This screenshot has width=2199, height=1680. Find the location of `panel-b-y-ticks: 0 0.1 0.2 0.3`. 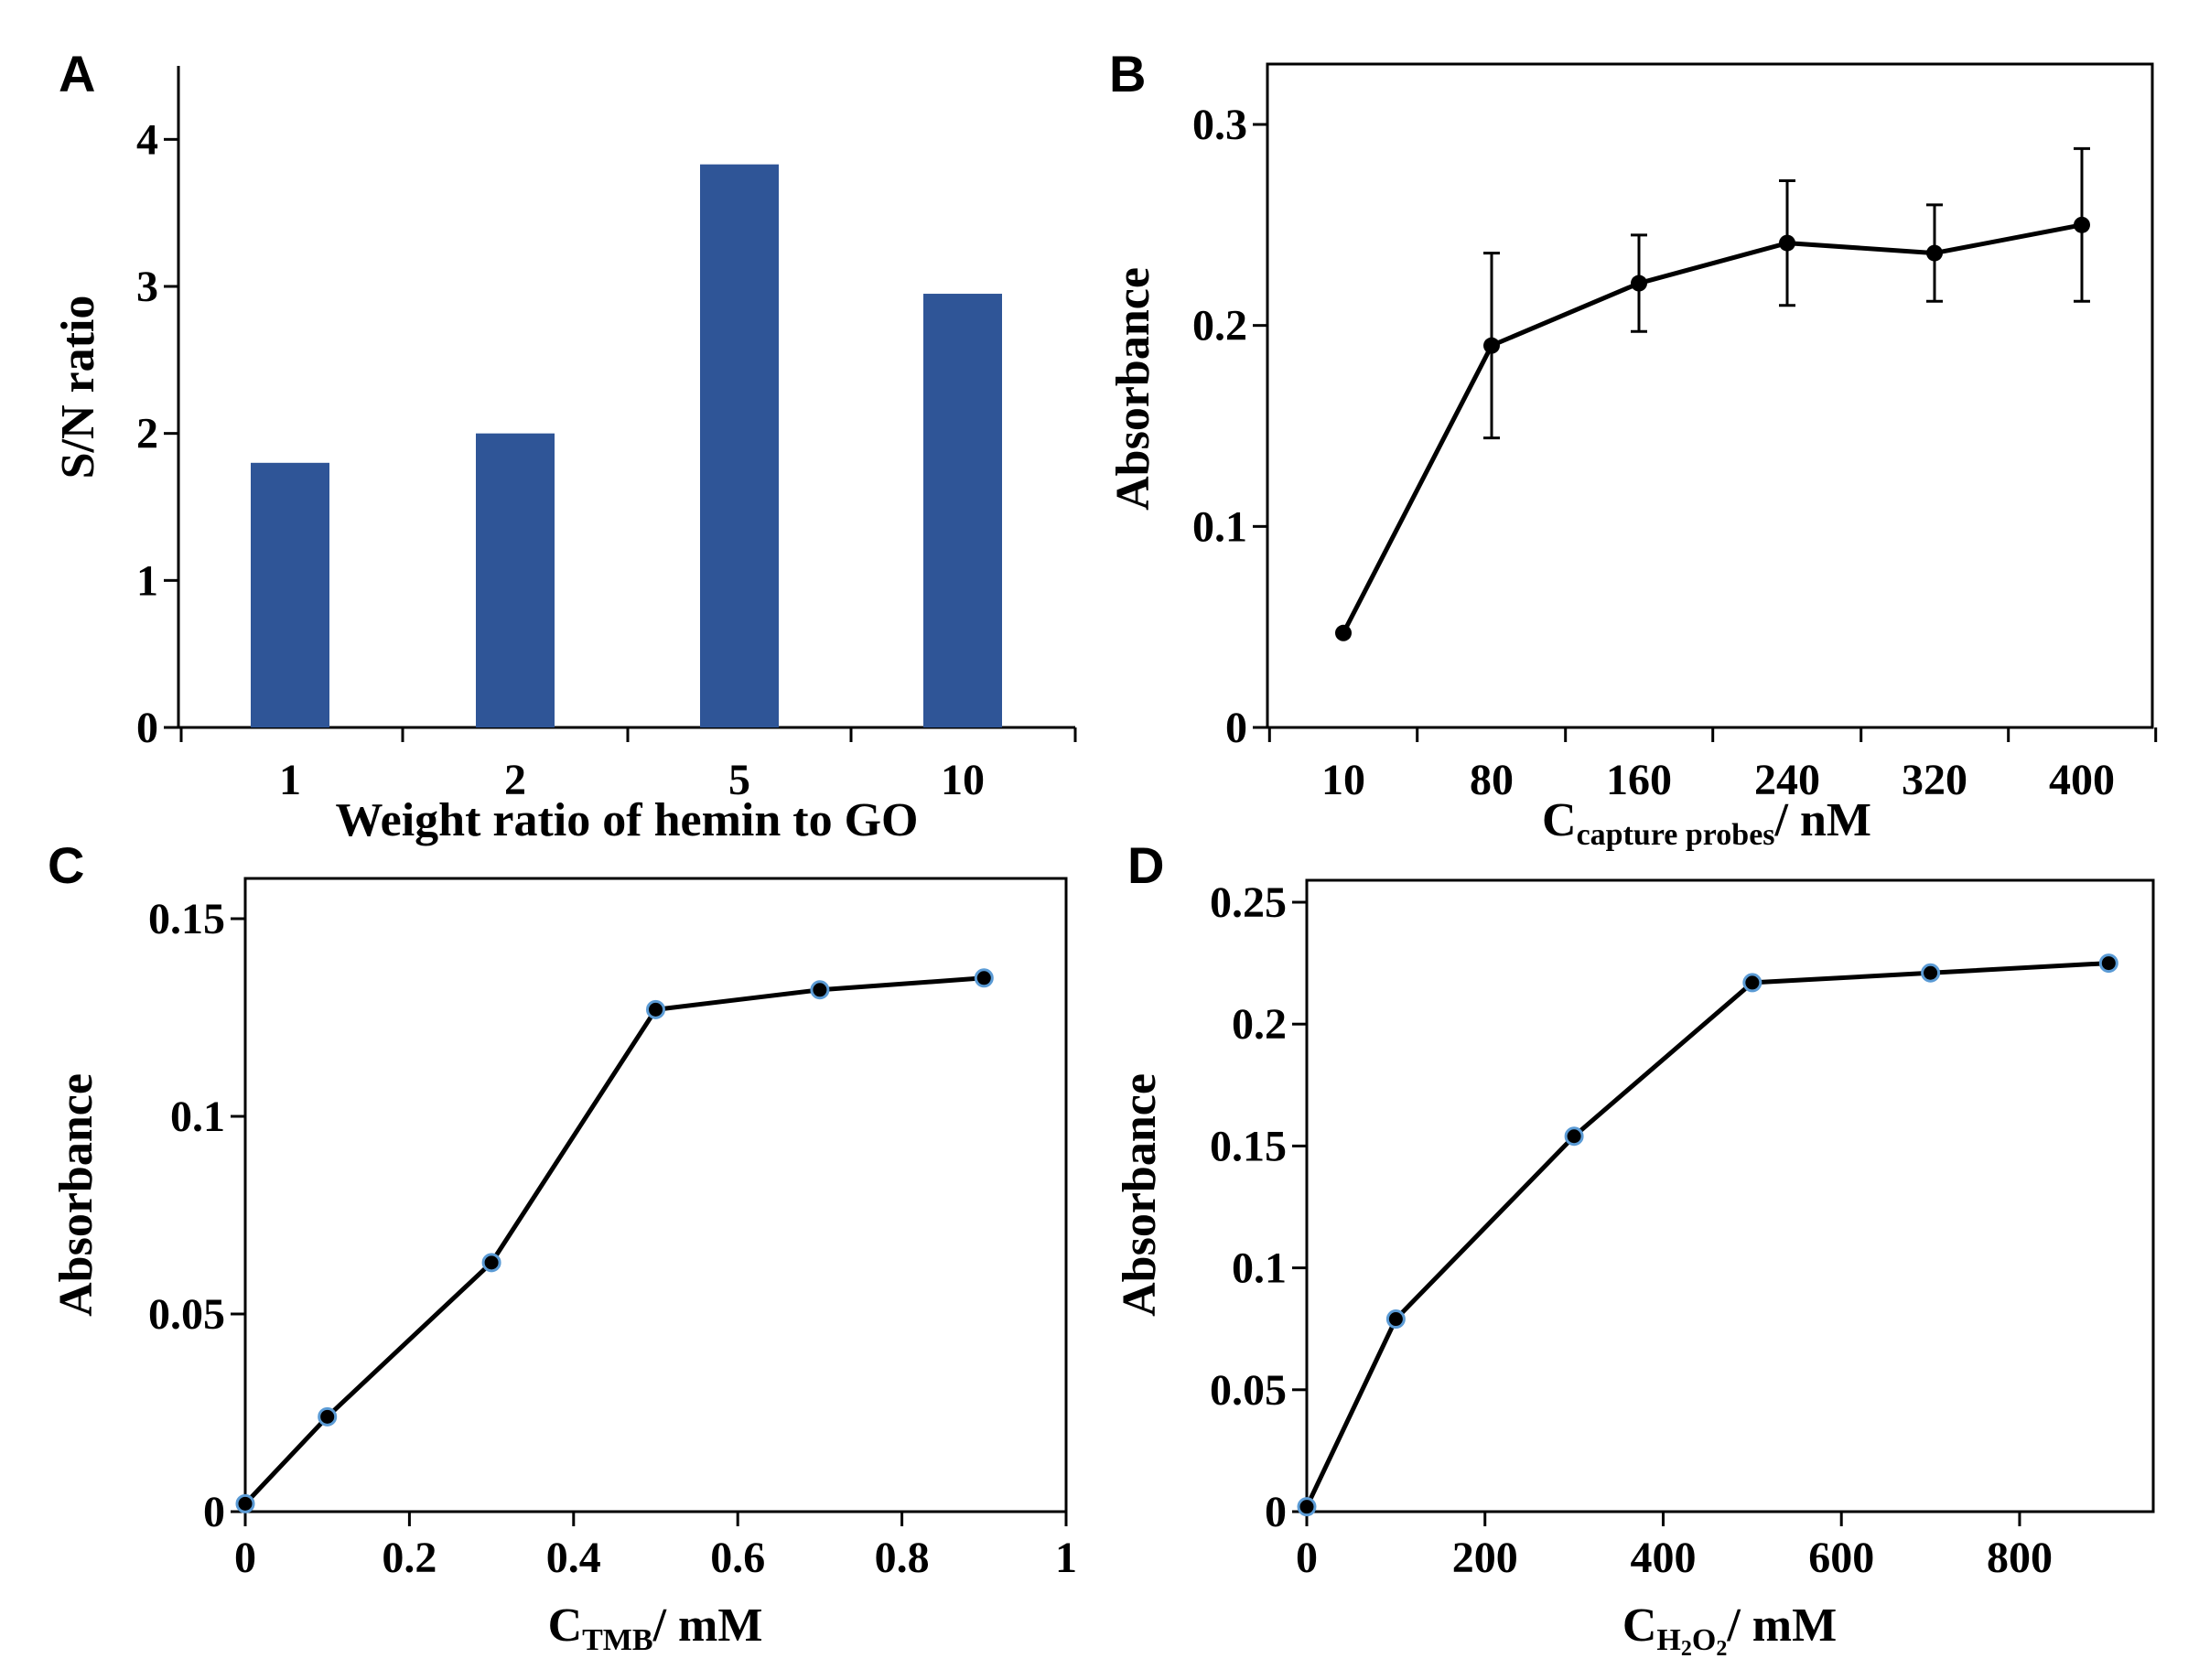

panel-b-y-ticks: 0 0.1 0.2 0.3 is located at coordinates (1230, 426).